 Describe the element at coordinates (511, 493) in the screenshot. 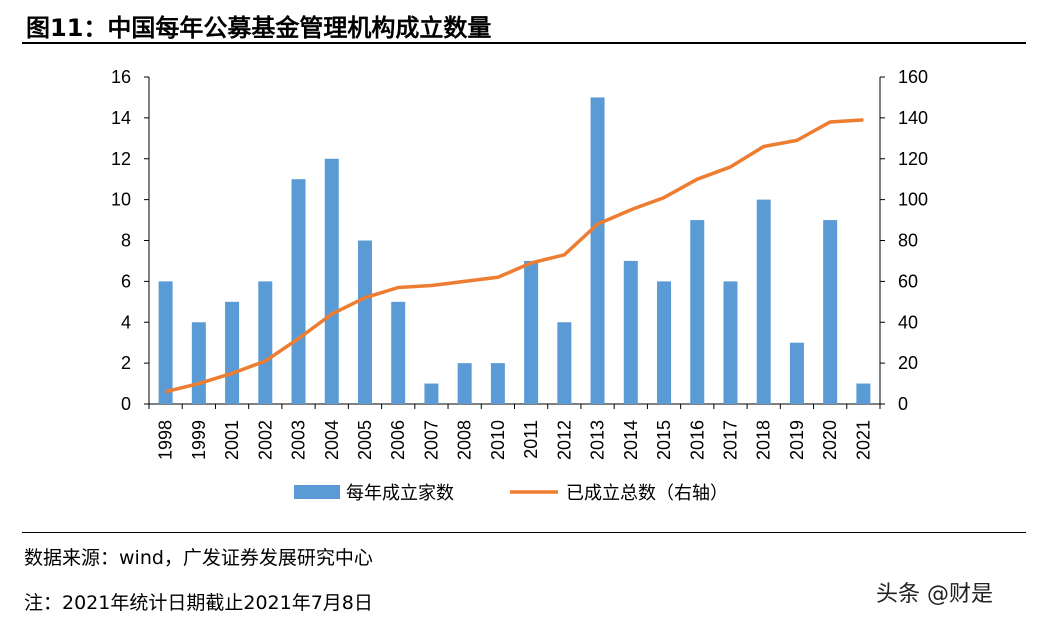

I see `legend: 每年成立家数 已成立总数（右轴）` at that location.